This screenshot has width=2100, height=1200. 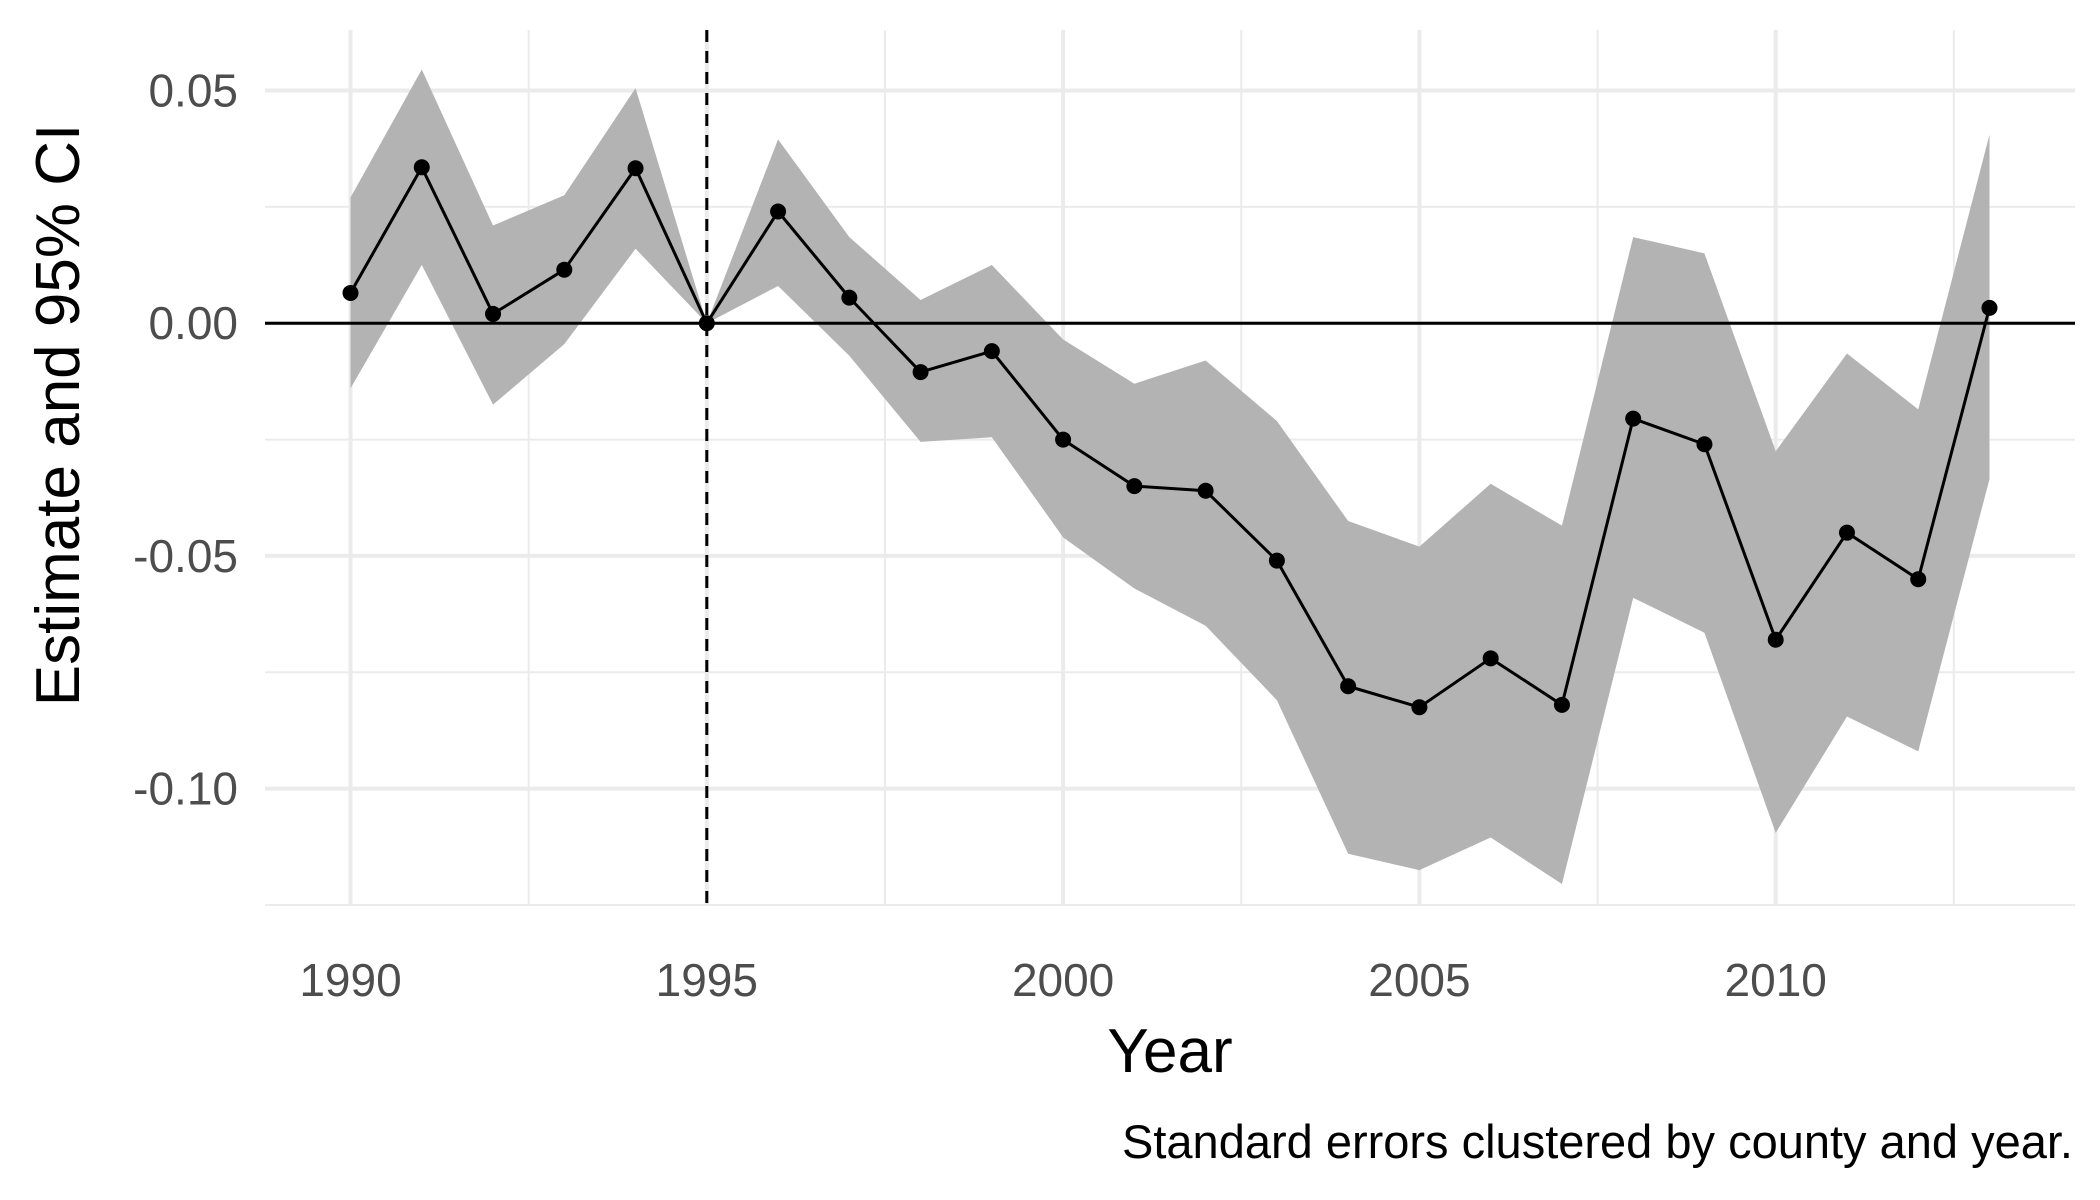 I want to click on x-tick-label: 2010, so click(x=1776, y=980).